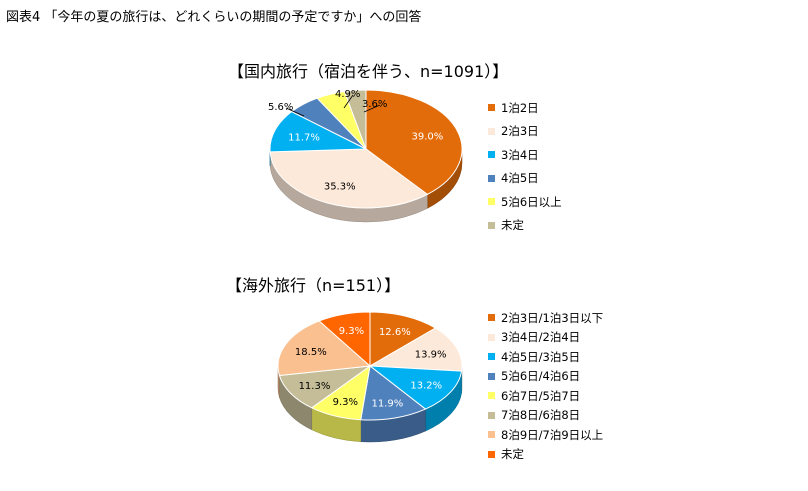 The height and width of the screenshot is (491, 808). Describe the element at coordinates (520, 178) in the screenshot. I see `legend-label: 4泊5日` at that location.